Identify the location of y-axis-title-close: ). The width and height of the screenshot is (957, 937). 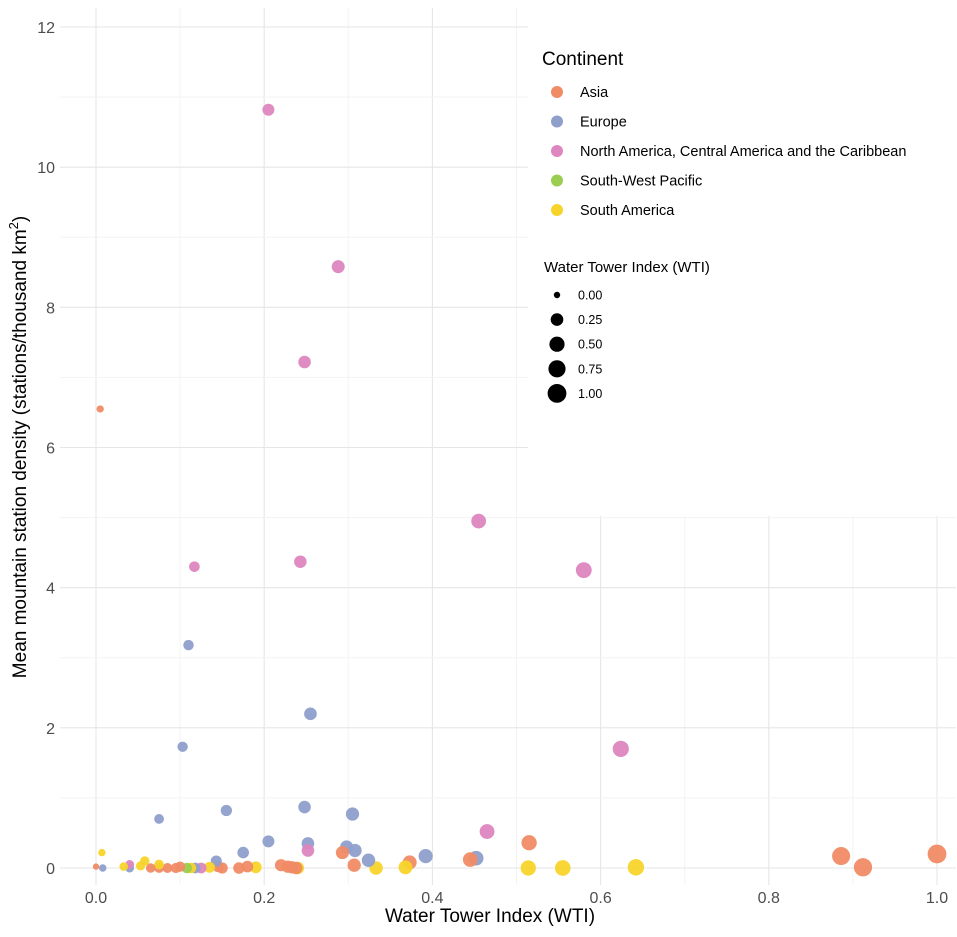
(20, 219).